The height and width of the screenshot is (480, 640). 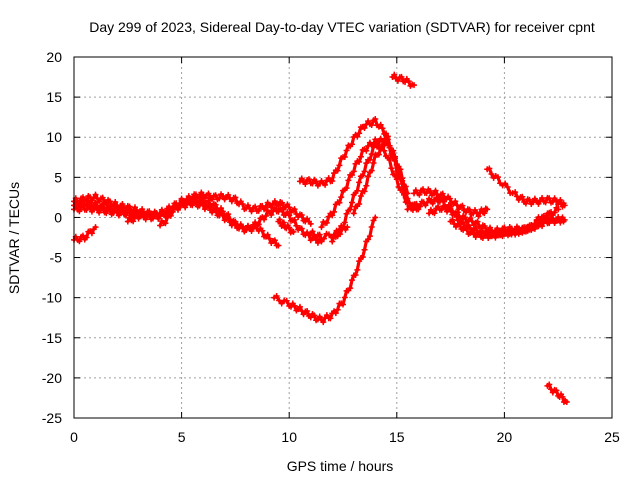 What do you see at coordinates (52, 338) in the screenshot?
I see `y-tick-label: -15` at bounding box center [52, 338].